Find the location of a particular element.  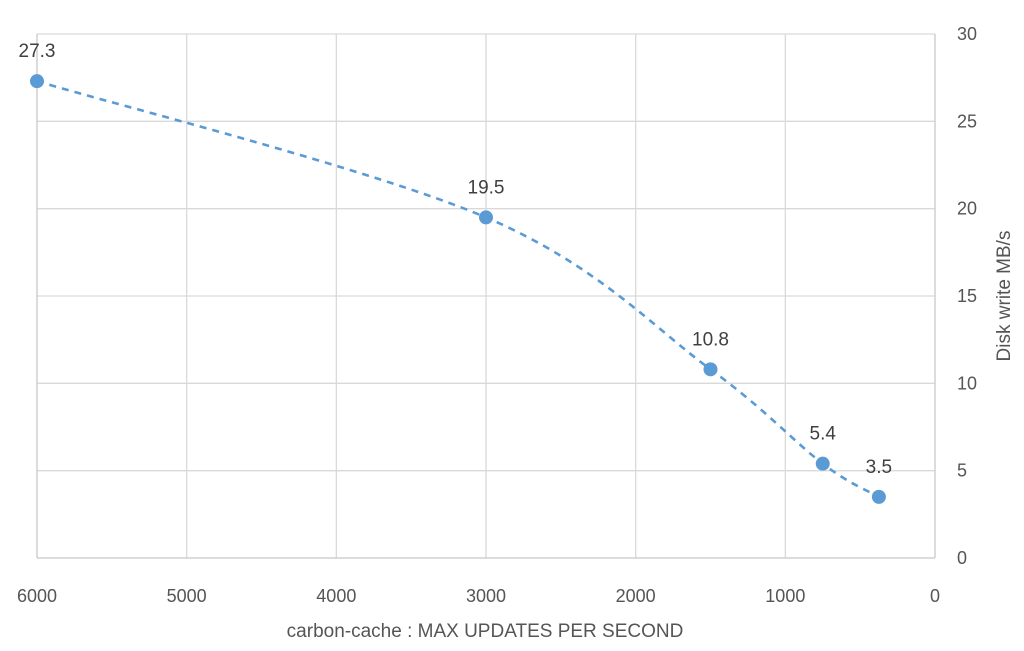

y-tick-label: 25 is located at coordinates (967, 121).